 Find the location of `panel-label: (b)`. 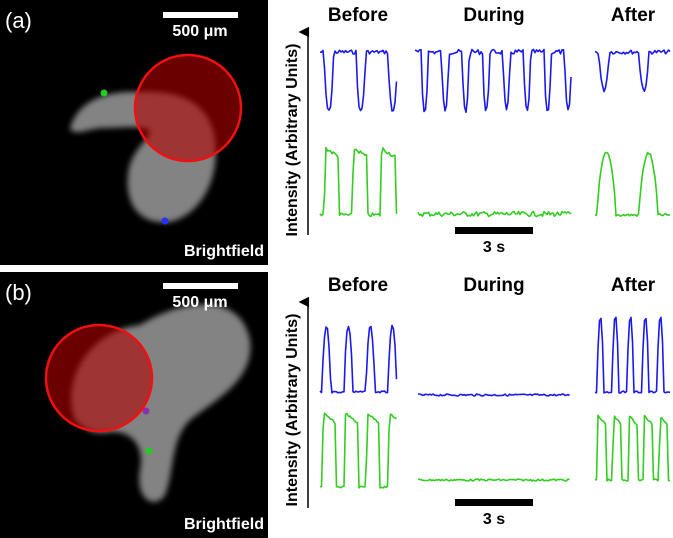

panel-label: (b) is located at coordinates (18, 292).